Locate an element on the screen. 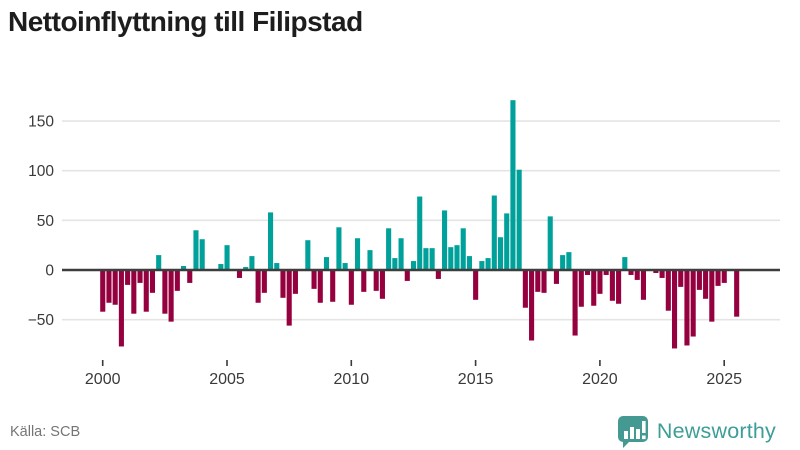 The height and width of the screenshot is (450, 800). bar-2000-q3 is located at coordinates (115, 287).